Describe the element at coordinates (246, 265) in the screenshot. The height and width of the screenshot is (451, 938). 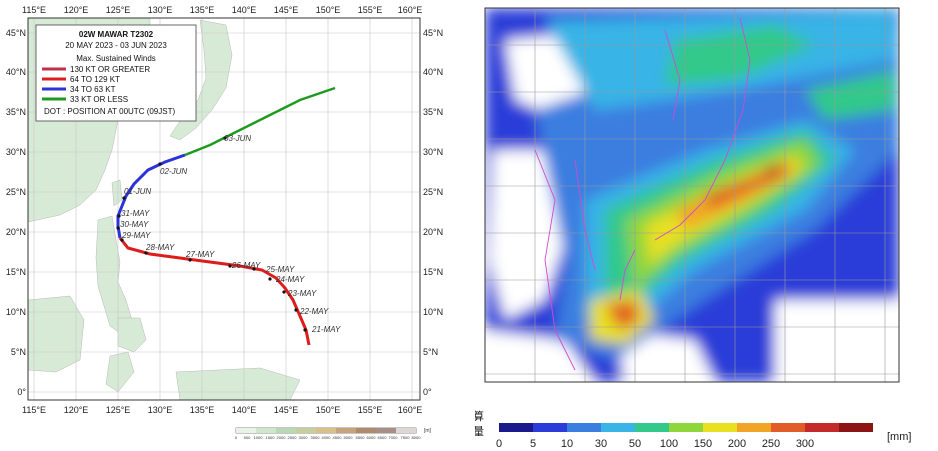
I see `date-label-26-may: 26-MAY` at that location.